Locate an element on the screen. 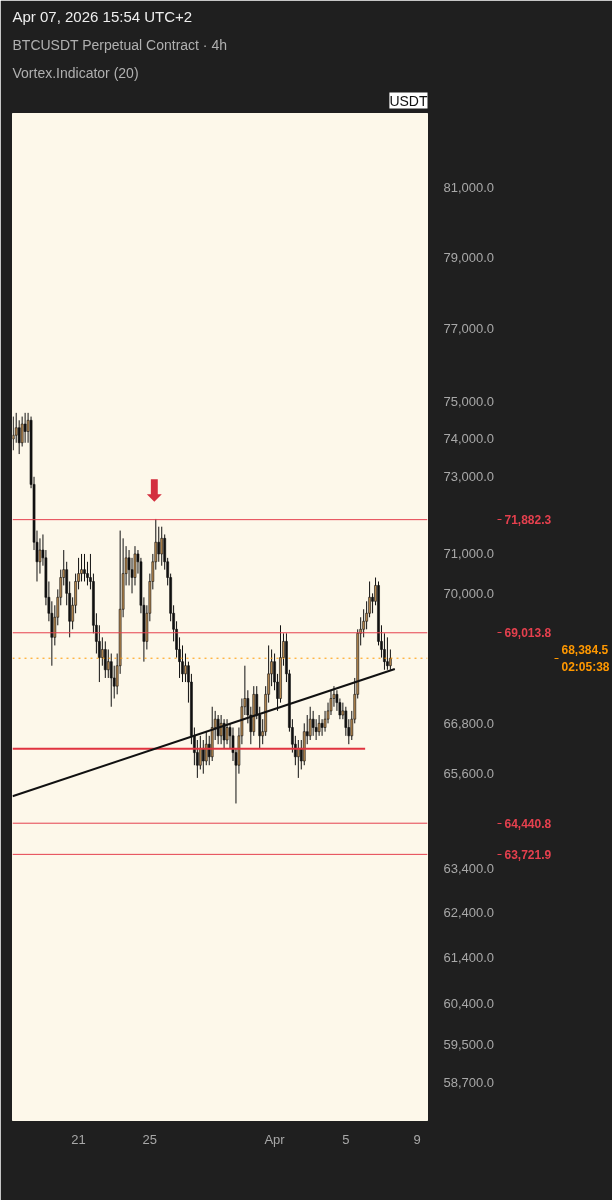  chart-subtitle: Vortex.Indicator (20) is located at coordinates (75, 72).